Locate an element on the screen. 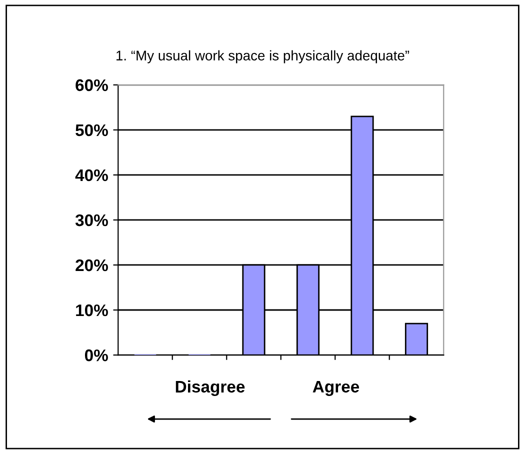 This screenshot has width=525, height=454. y-tick-label: 40% is located at coordinates (91, 175).